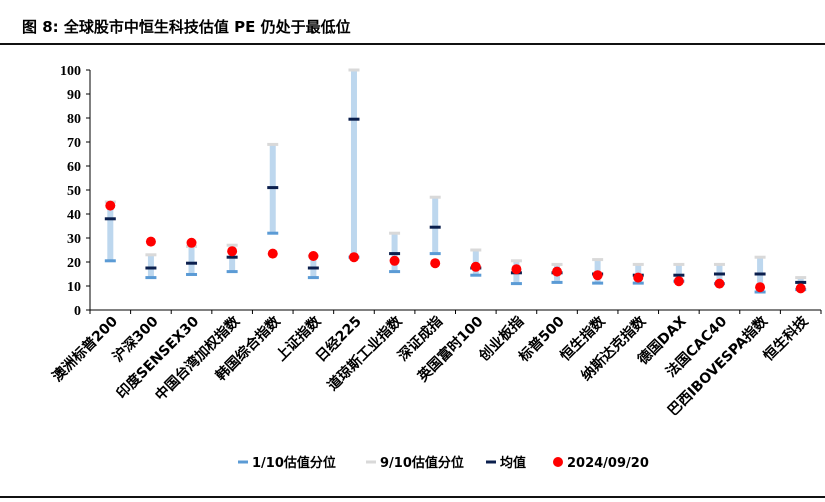 This screenshot has height=502, width=825. What do you see at coordinates (77, 311) in the screenshot?
I see `y-tick-label: 0` at bounding box center [77, 311].